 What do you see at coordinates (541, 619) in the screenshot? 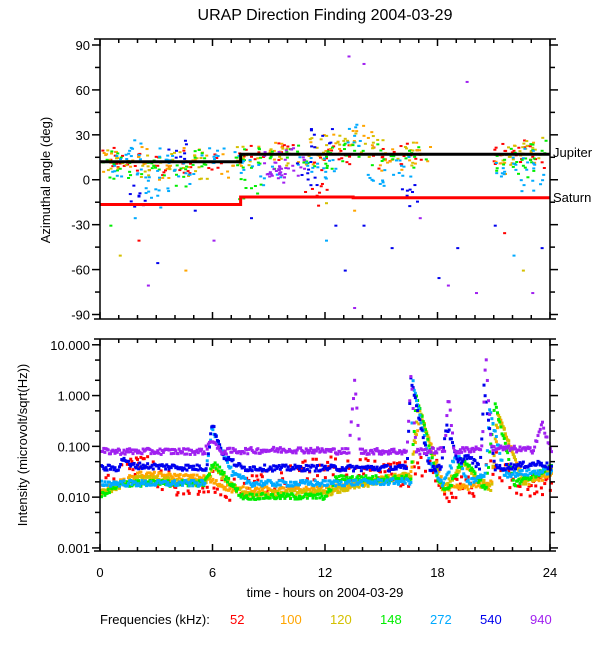
I see `legend-item-940: 940` at bounding box center [541, 619].